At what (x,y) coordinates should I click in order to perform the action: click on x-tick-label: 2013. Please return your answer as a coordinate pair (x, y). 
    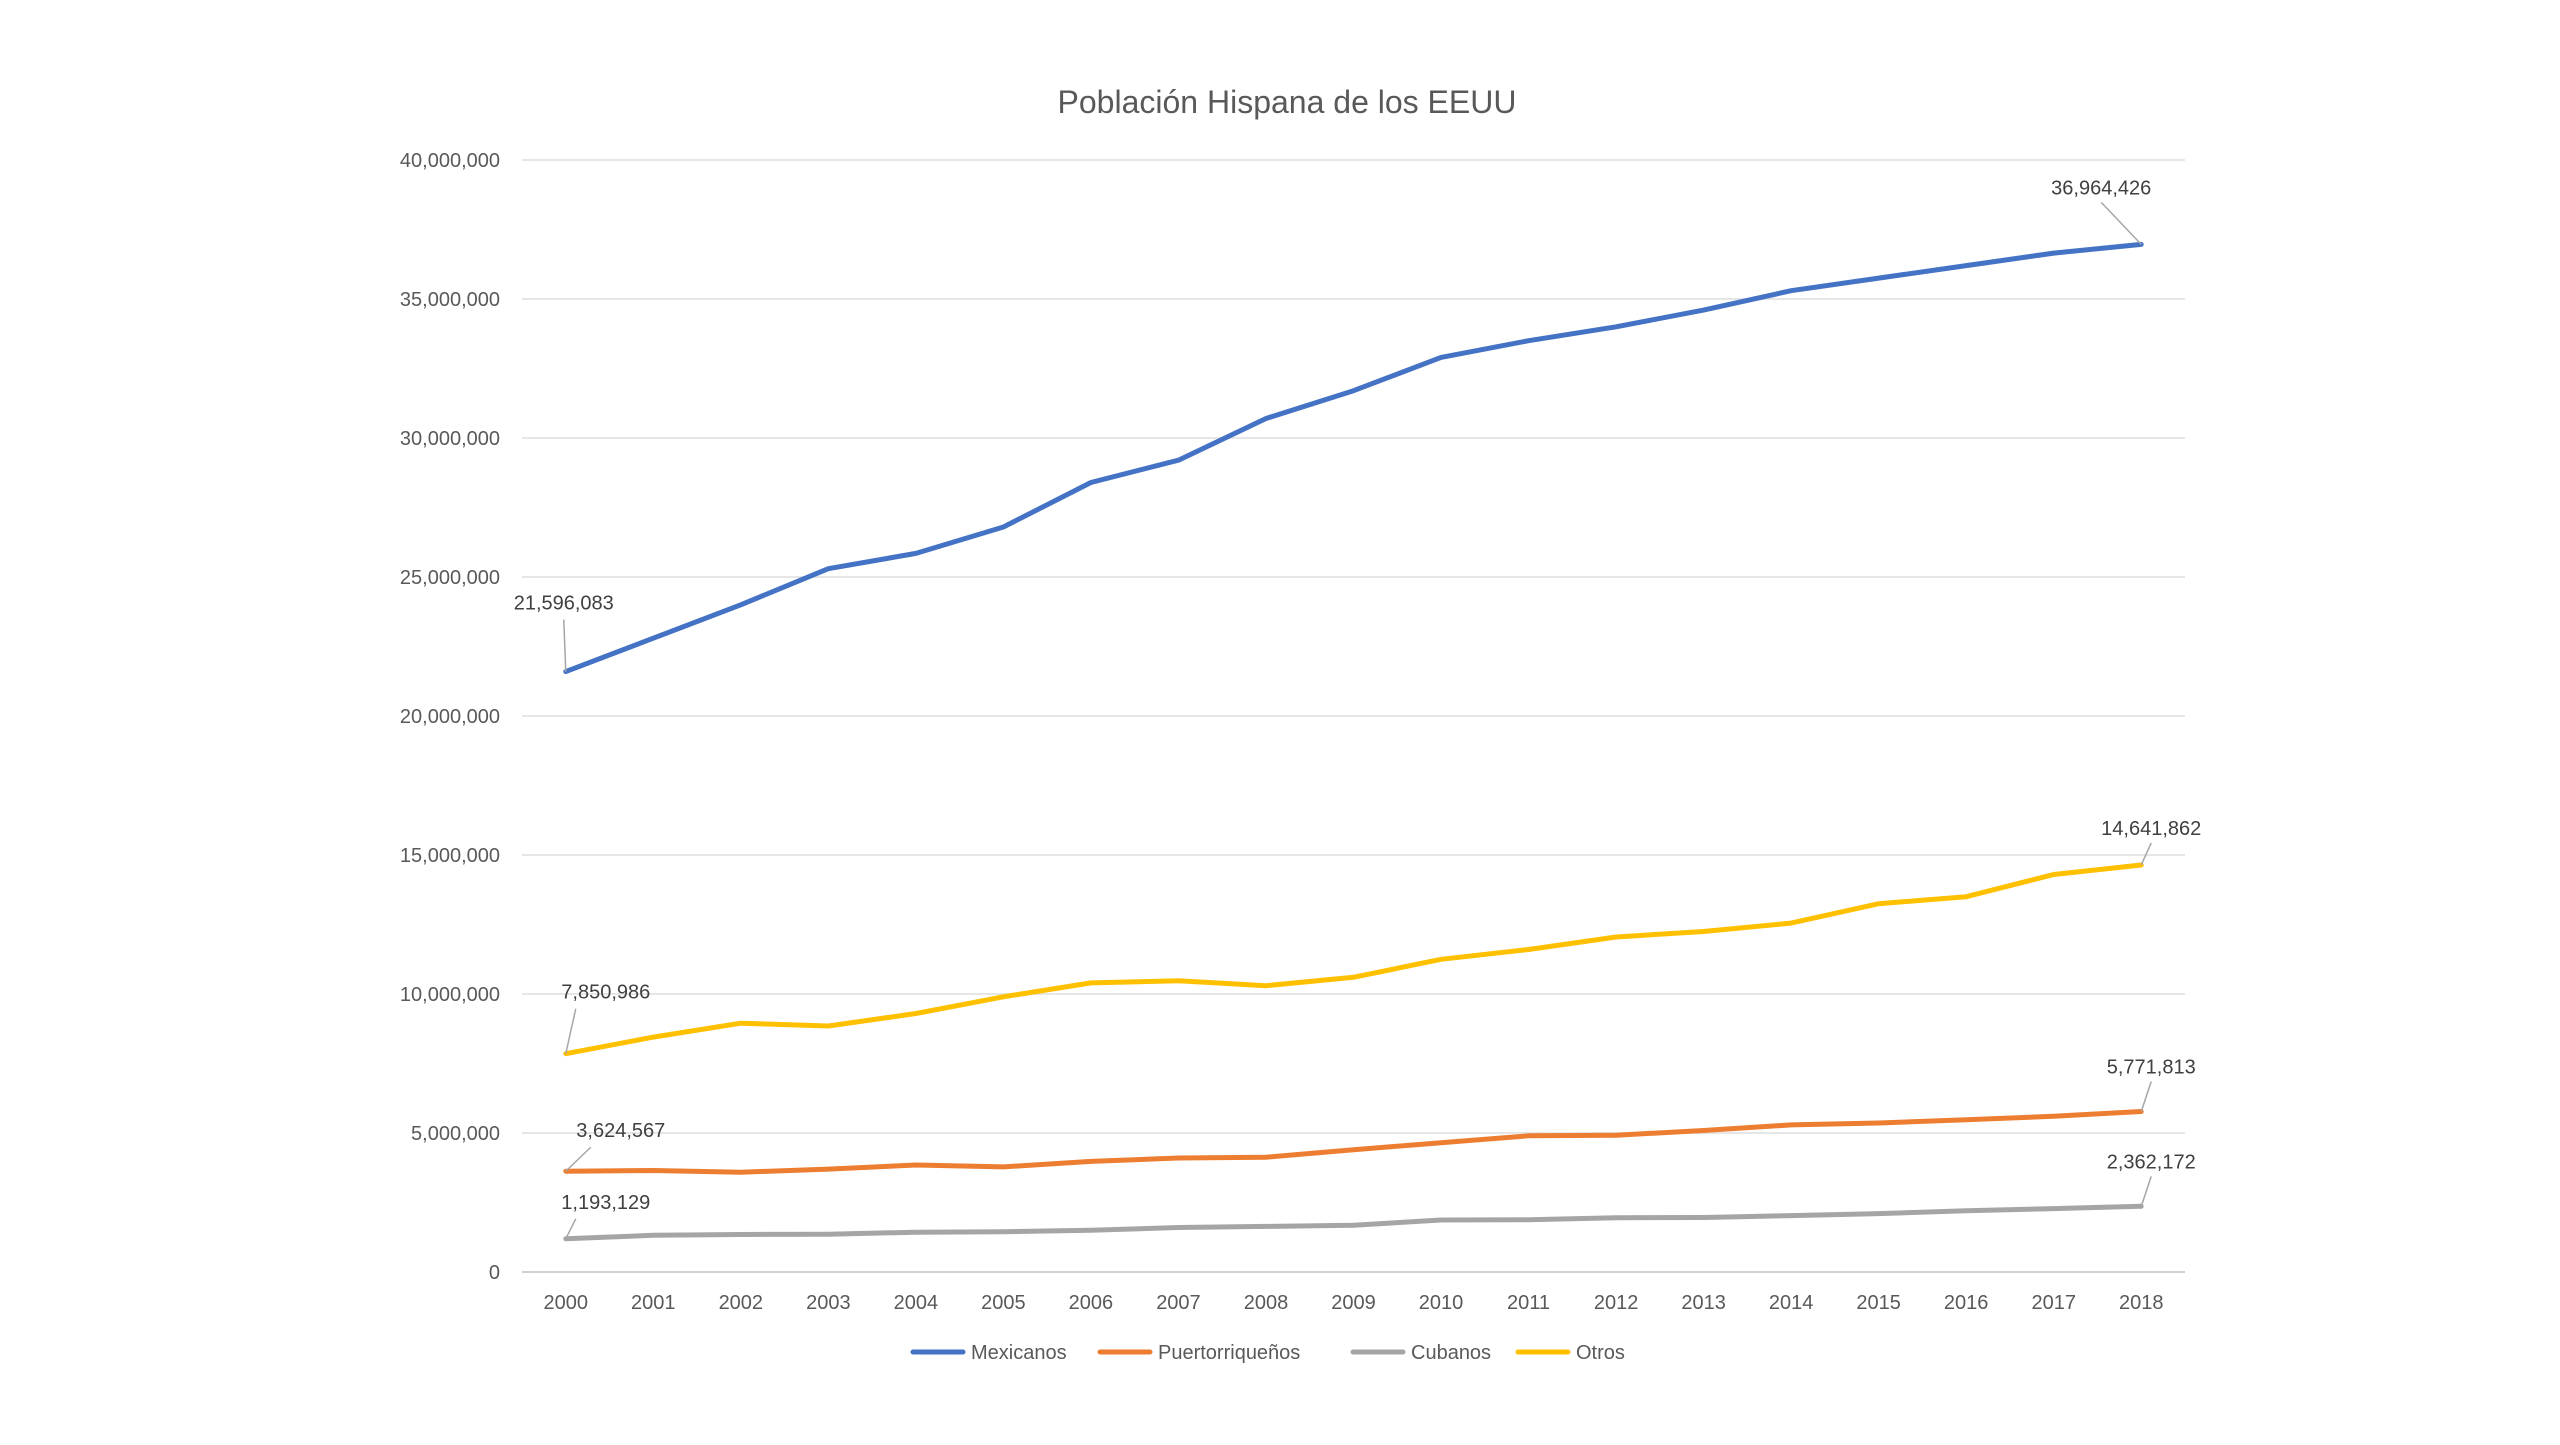
    Looking at the image, I should click on (1703, 1303).